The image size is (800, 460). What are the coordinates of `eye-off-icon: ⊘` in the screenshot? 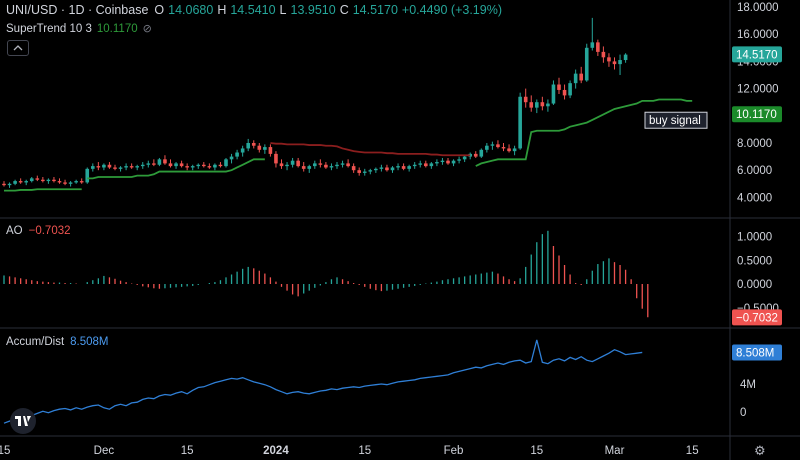 It's located at (147, 29).